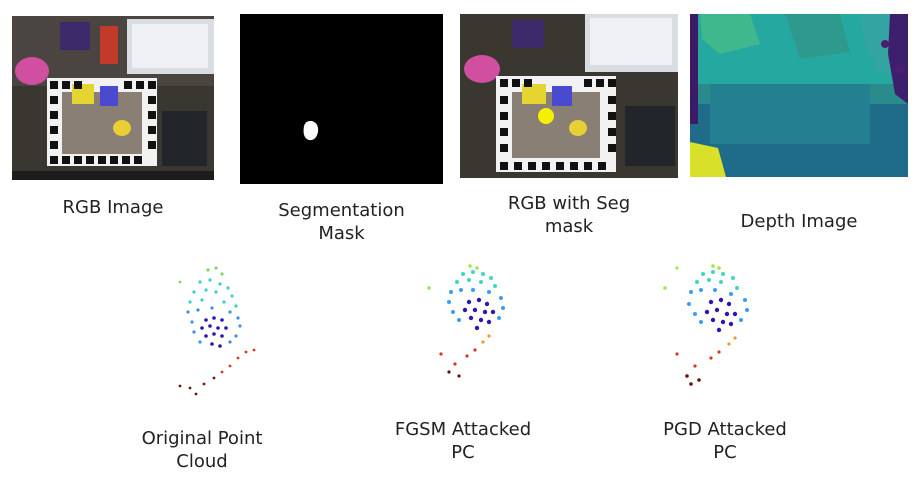 The image size is (920, 477). I want to click on original-point-cloud-plot, so click(217, 331).